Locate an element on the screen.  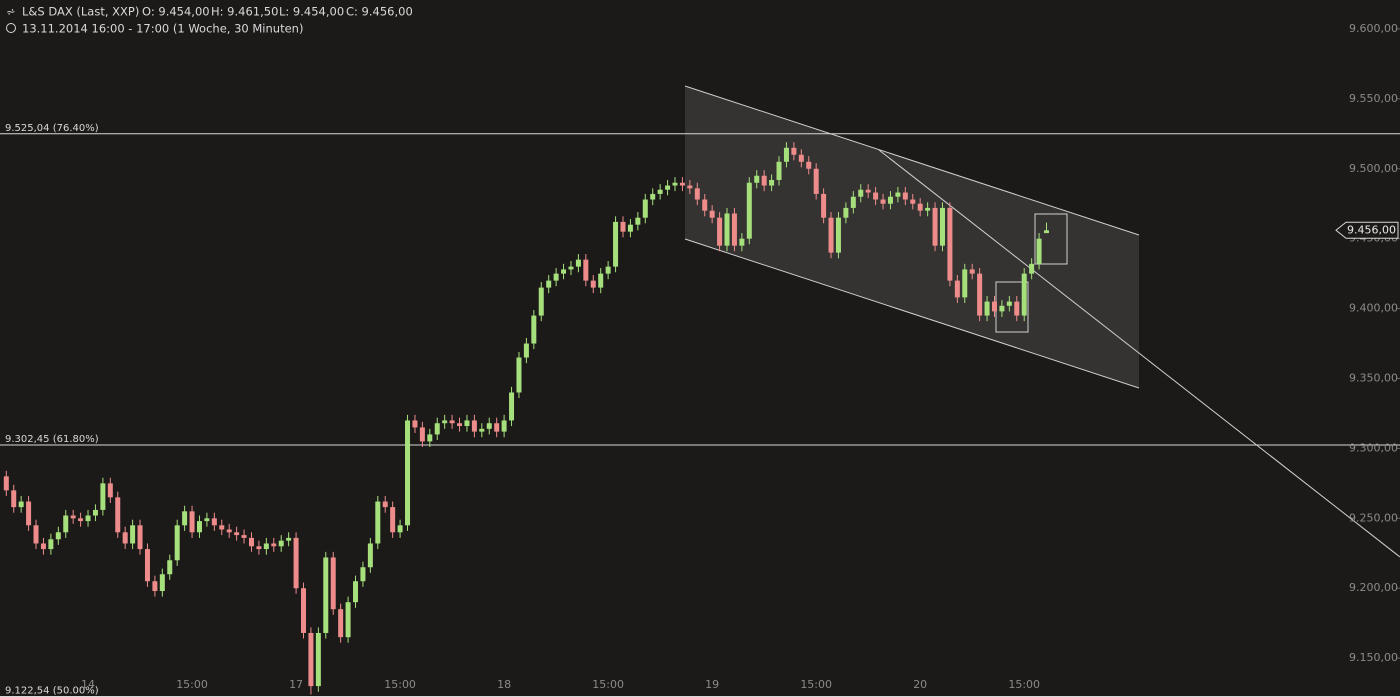
y-tick-label: 9.600,00 is located at coordinates (1373, 28).